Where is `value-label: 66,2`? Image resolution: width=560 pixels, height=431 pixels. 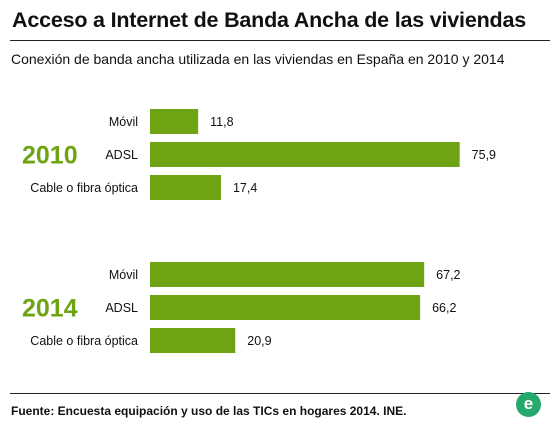
value-label: 66,2 is located at coordinates (444, 308).